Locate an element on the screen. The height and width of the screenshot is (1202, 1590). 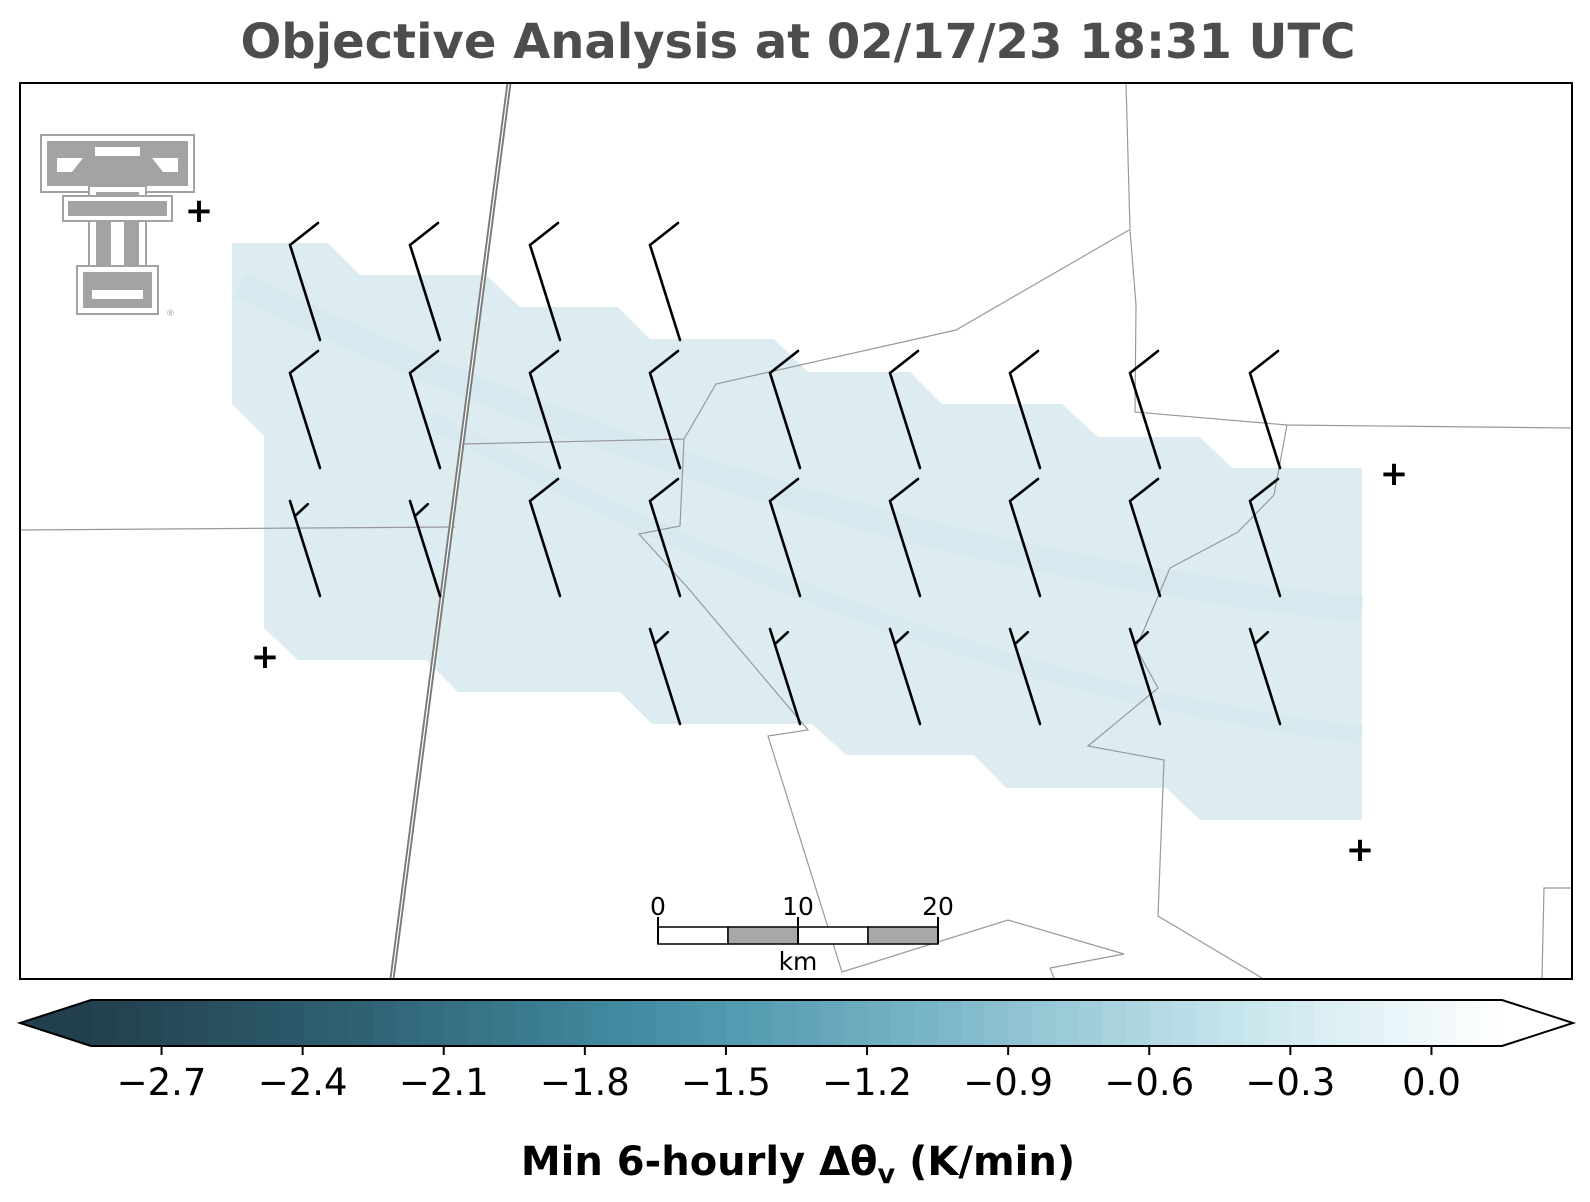
logo-top-notch is located at coordinates (117, 151).